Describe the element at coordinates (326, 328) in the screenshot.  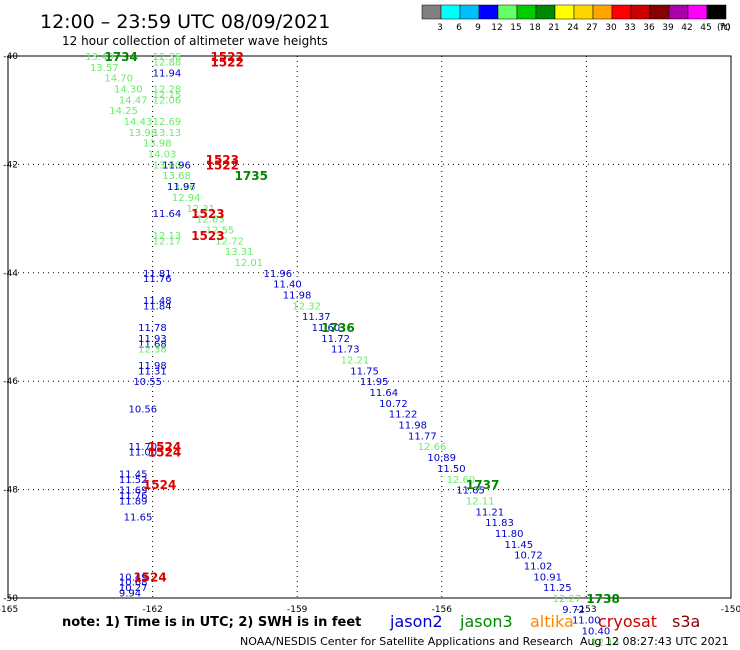
I see `swh-value-label: 11.60` at that location.